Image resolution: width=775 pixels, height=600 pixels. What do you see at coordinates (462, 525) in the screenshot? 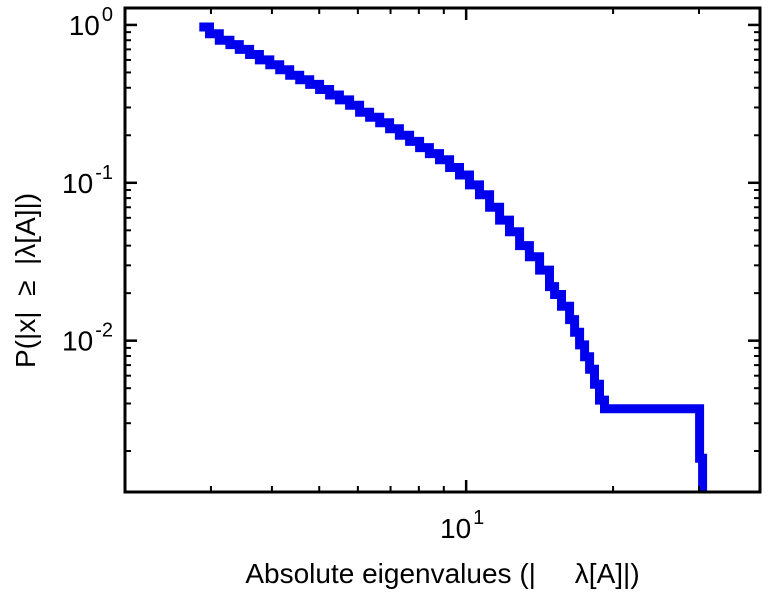
I see `x-tick-label: 10 1` at bounding box center [462, 525].